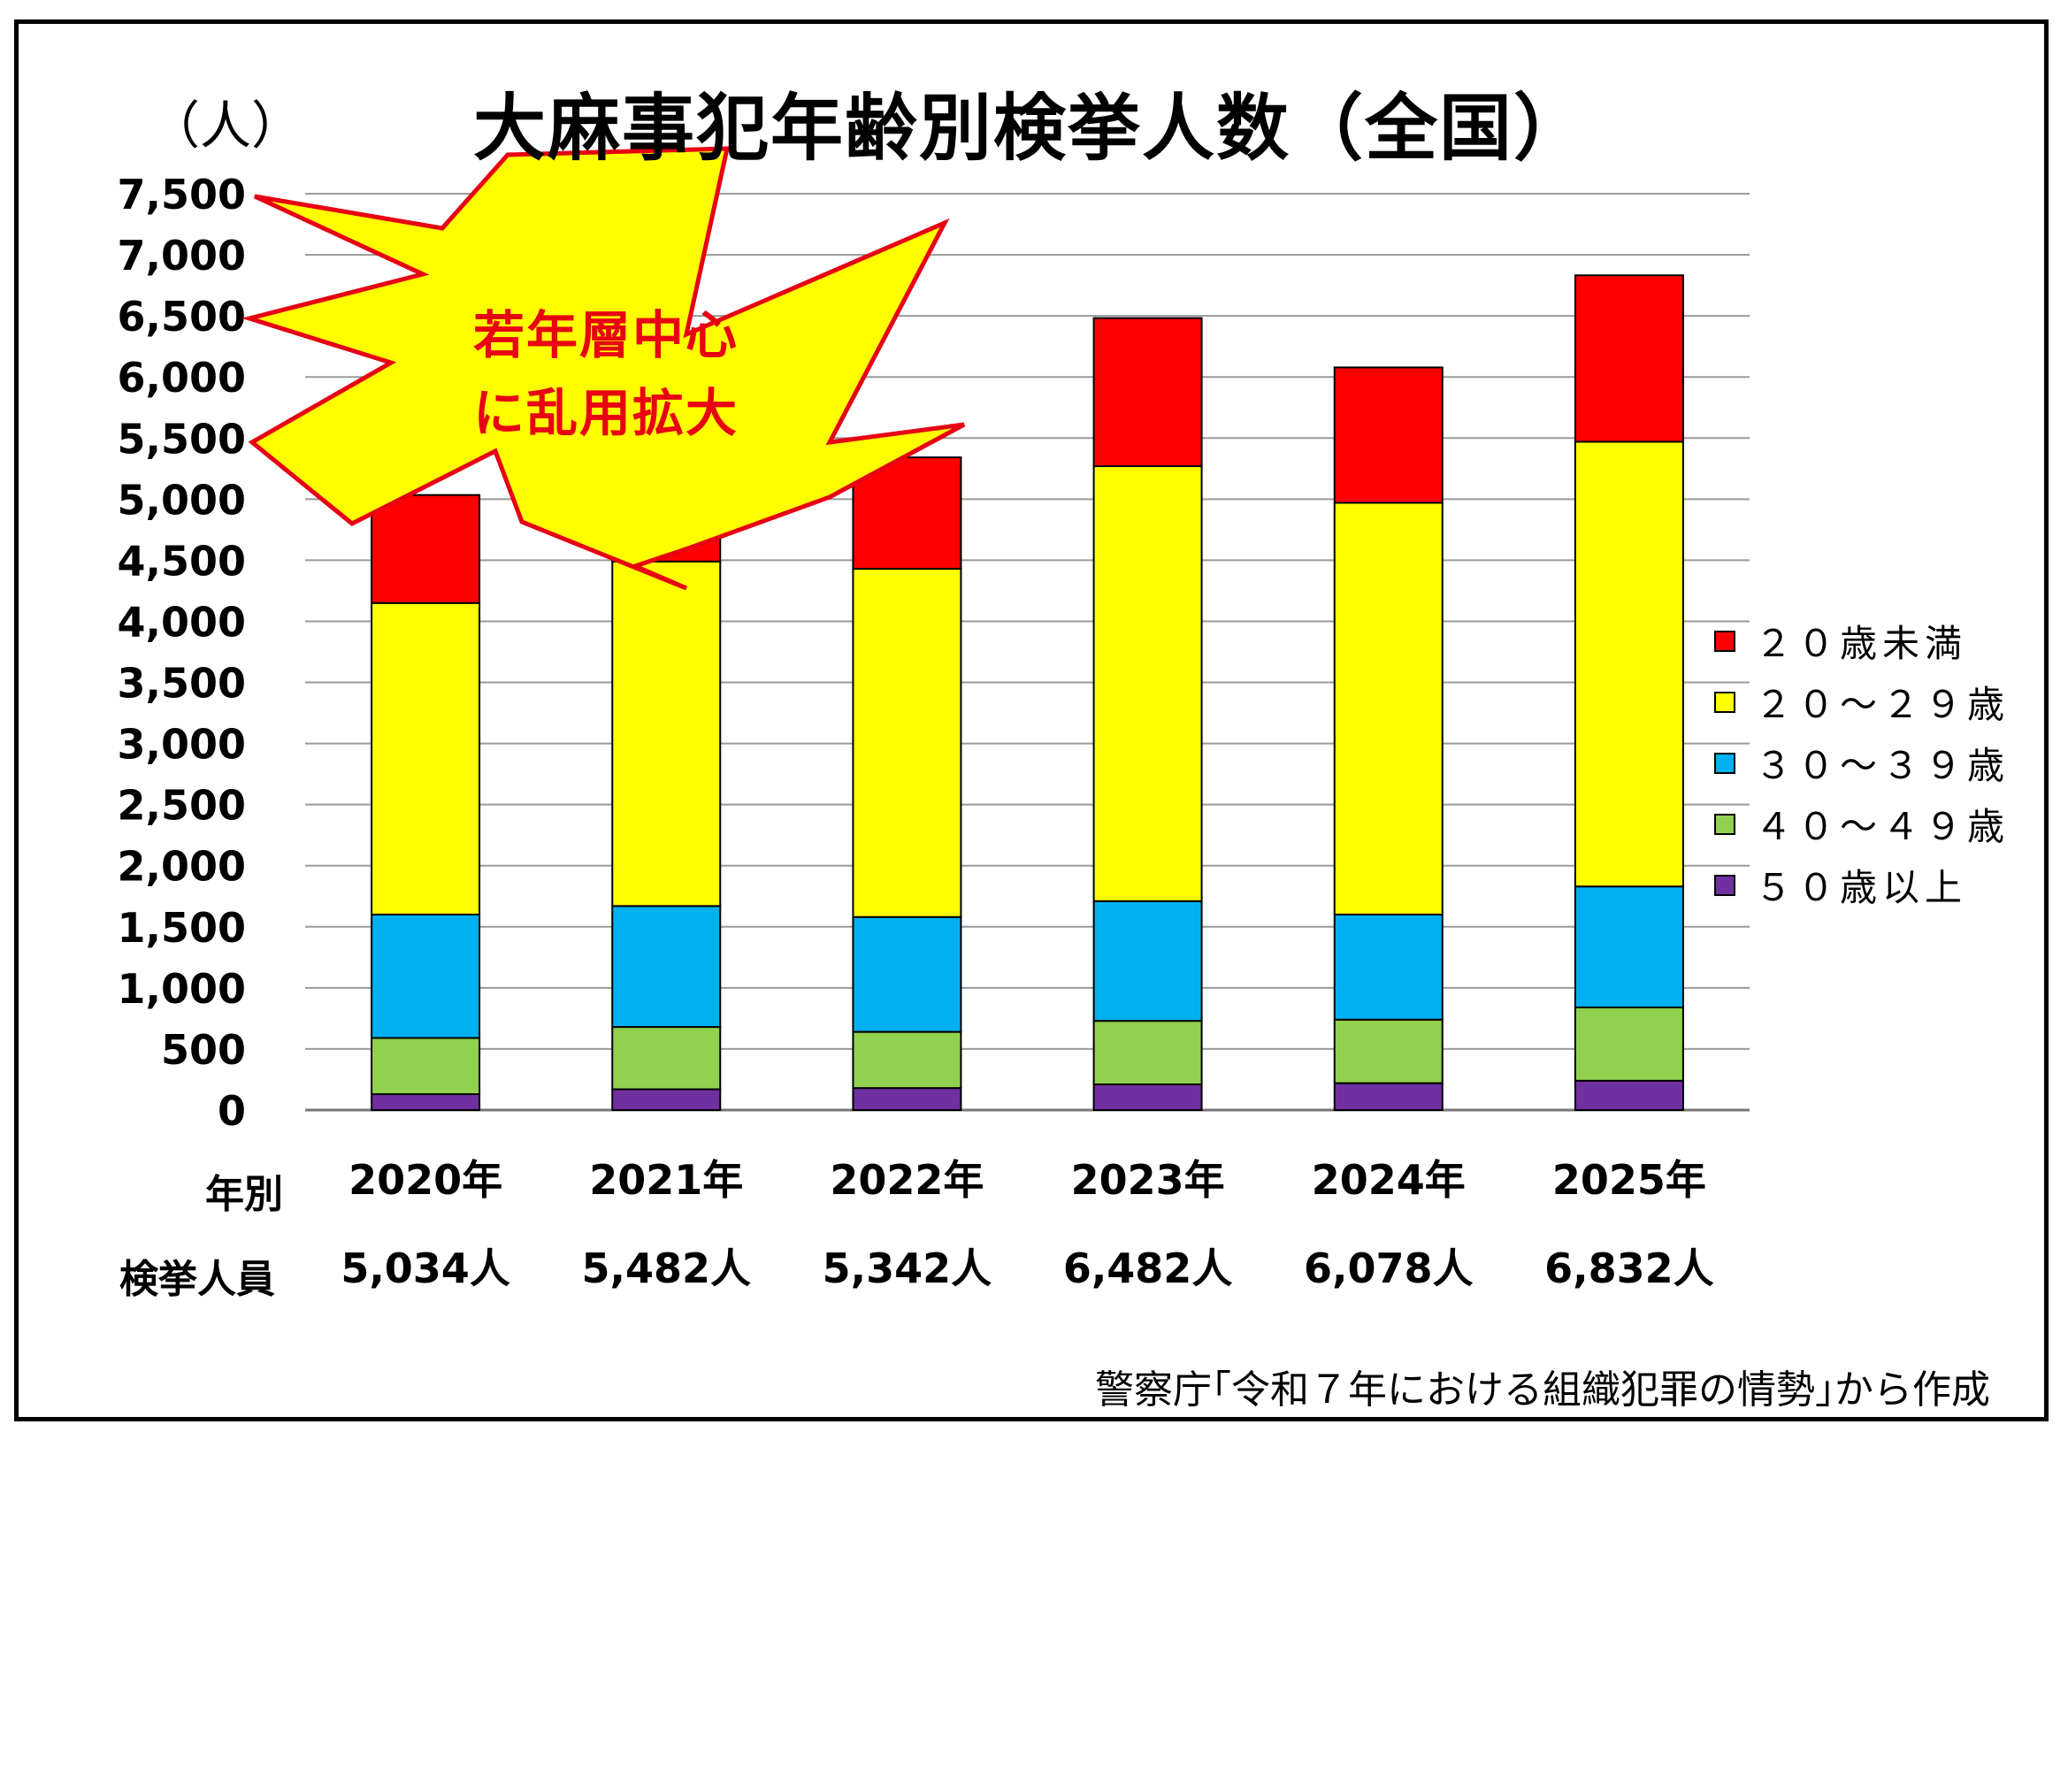 This screenshot has height=1792, width=2068. Describe the element at coordinates (204, 1050) in the screenshot. I see `y-tick-label: 500` at that location.